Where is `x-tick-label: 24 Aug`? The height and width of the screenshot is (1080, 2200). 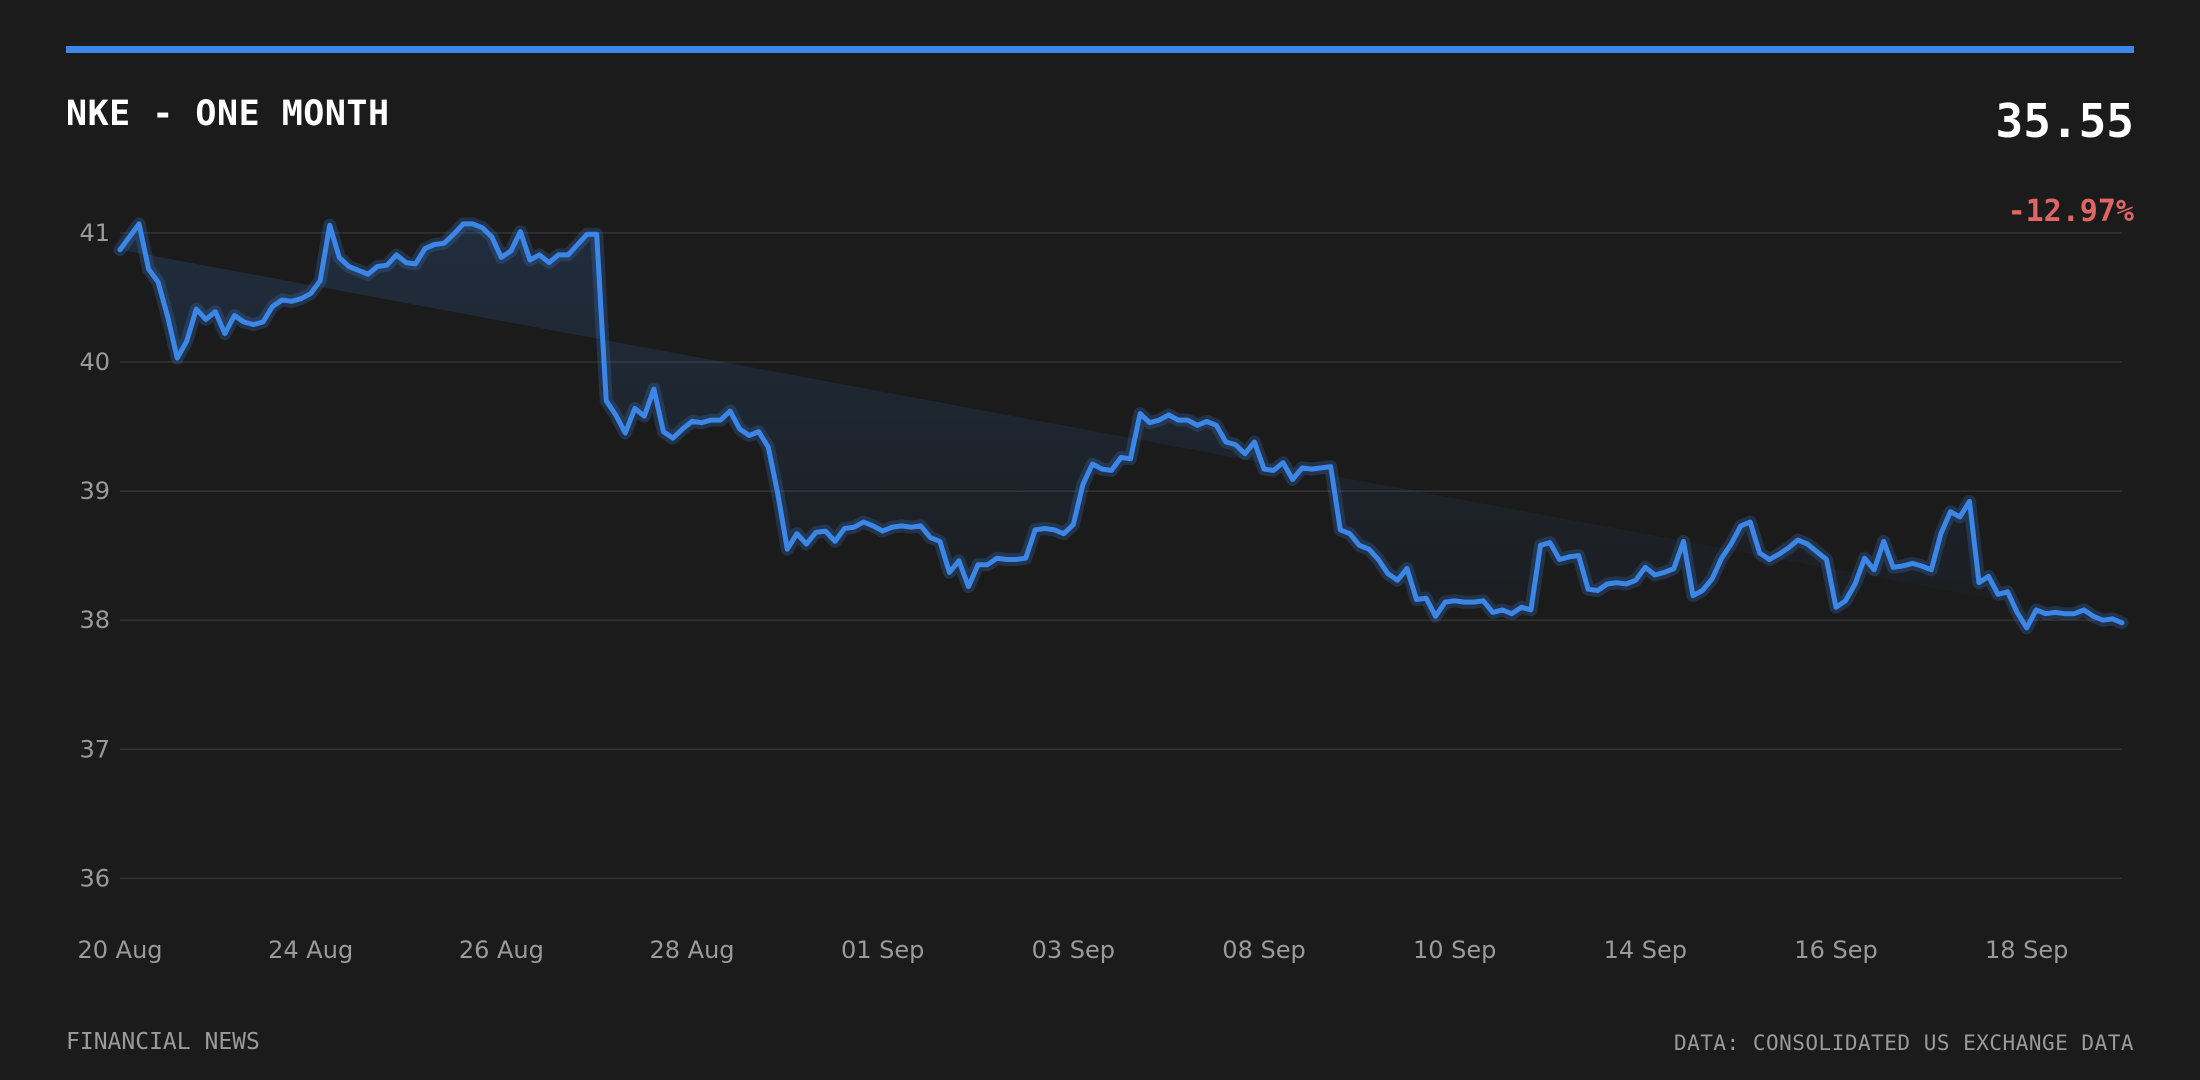
x-tick-label: 24 Aug is located at coordinates (310, 950).